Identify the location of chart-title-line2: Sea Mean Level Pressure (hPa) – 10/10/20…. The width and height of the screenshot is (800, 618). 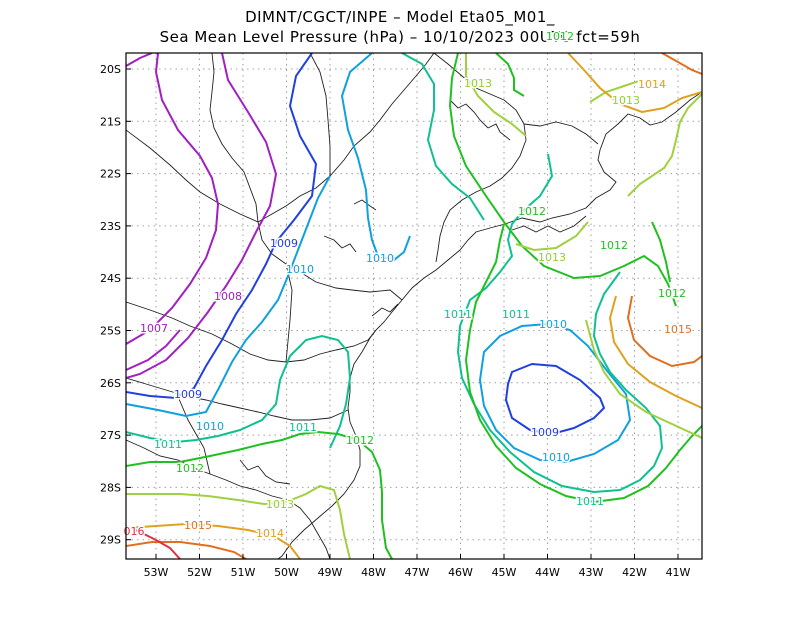
(400, 37).